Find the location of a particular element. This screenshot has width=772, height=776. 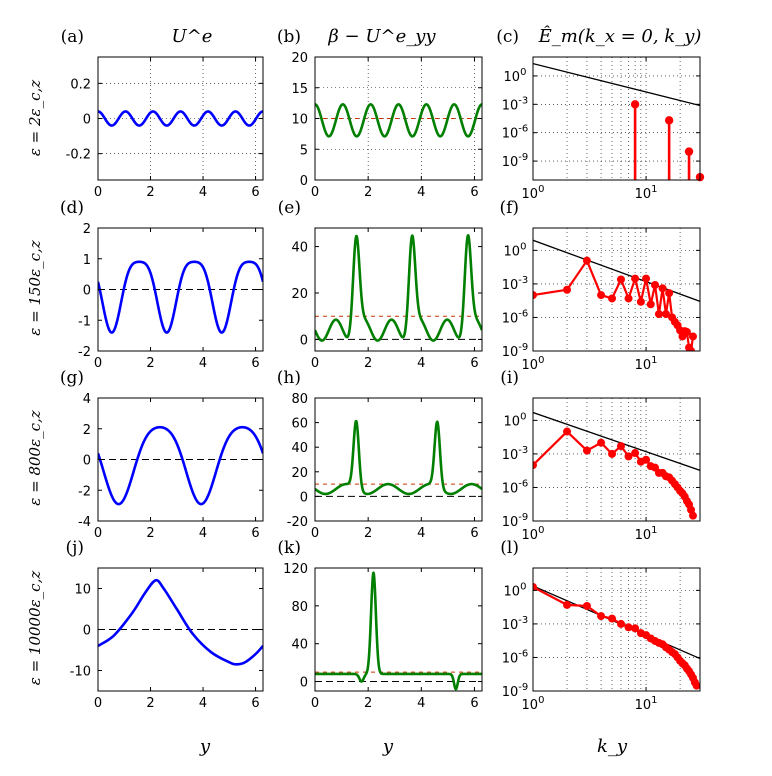

panel-g: (g) 0 2 4 6 -4 -2 0 2 4 is located at coordinates (162, 454).